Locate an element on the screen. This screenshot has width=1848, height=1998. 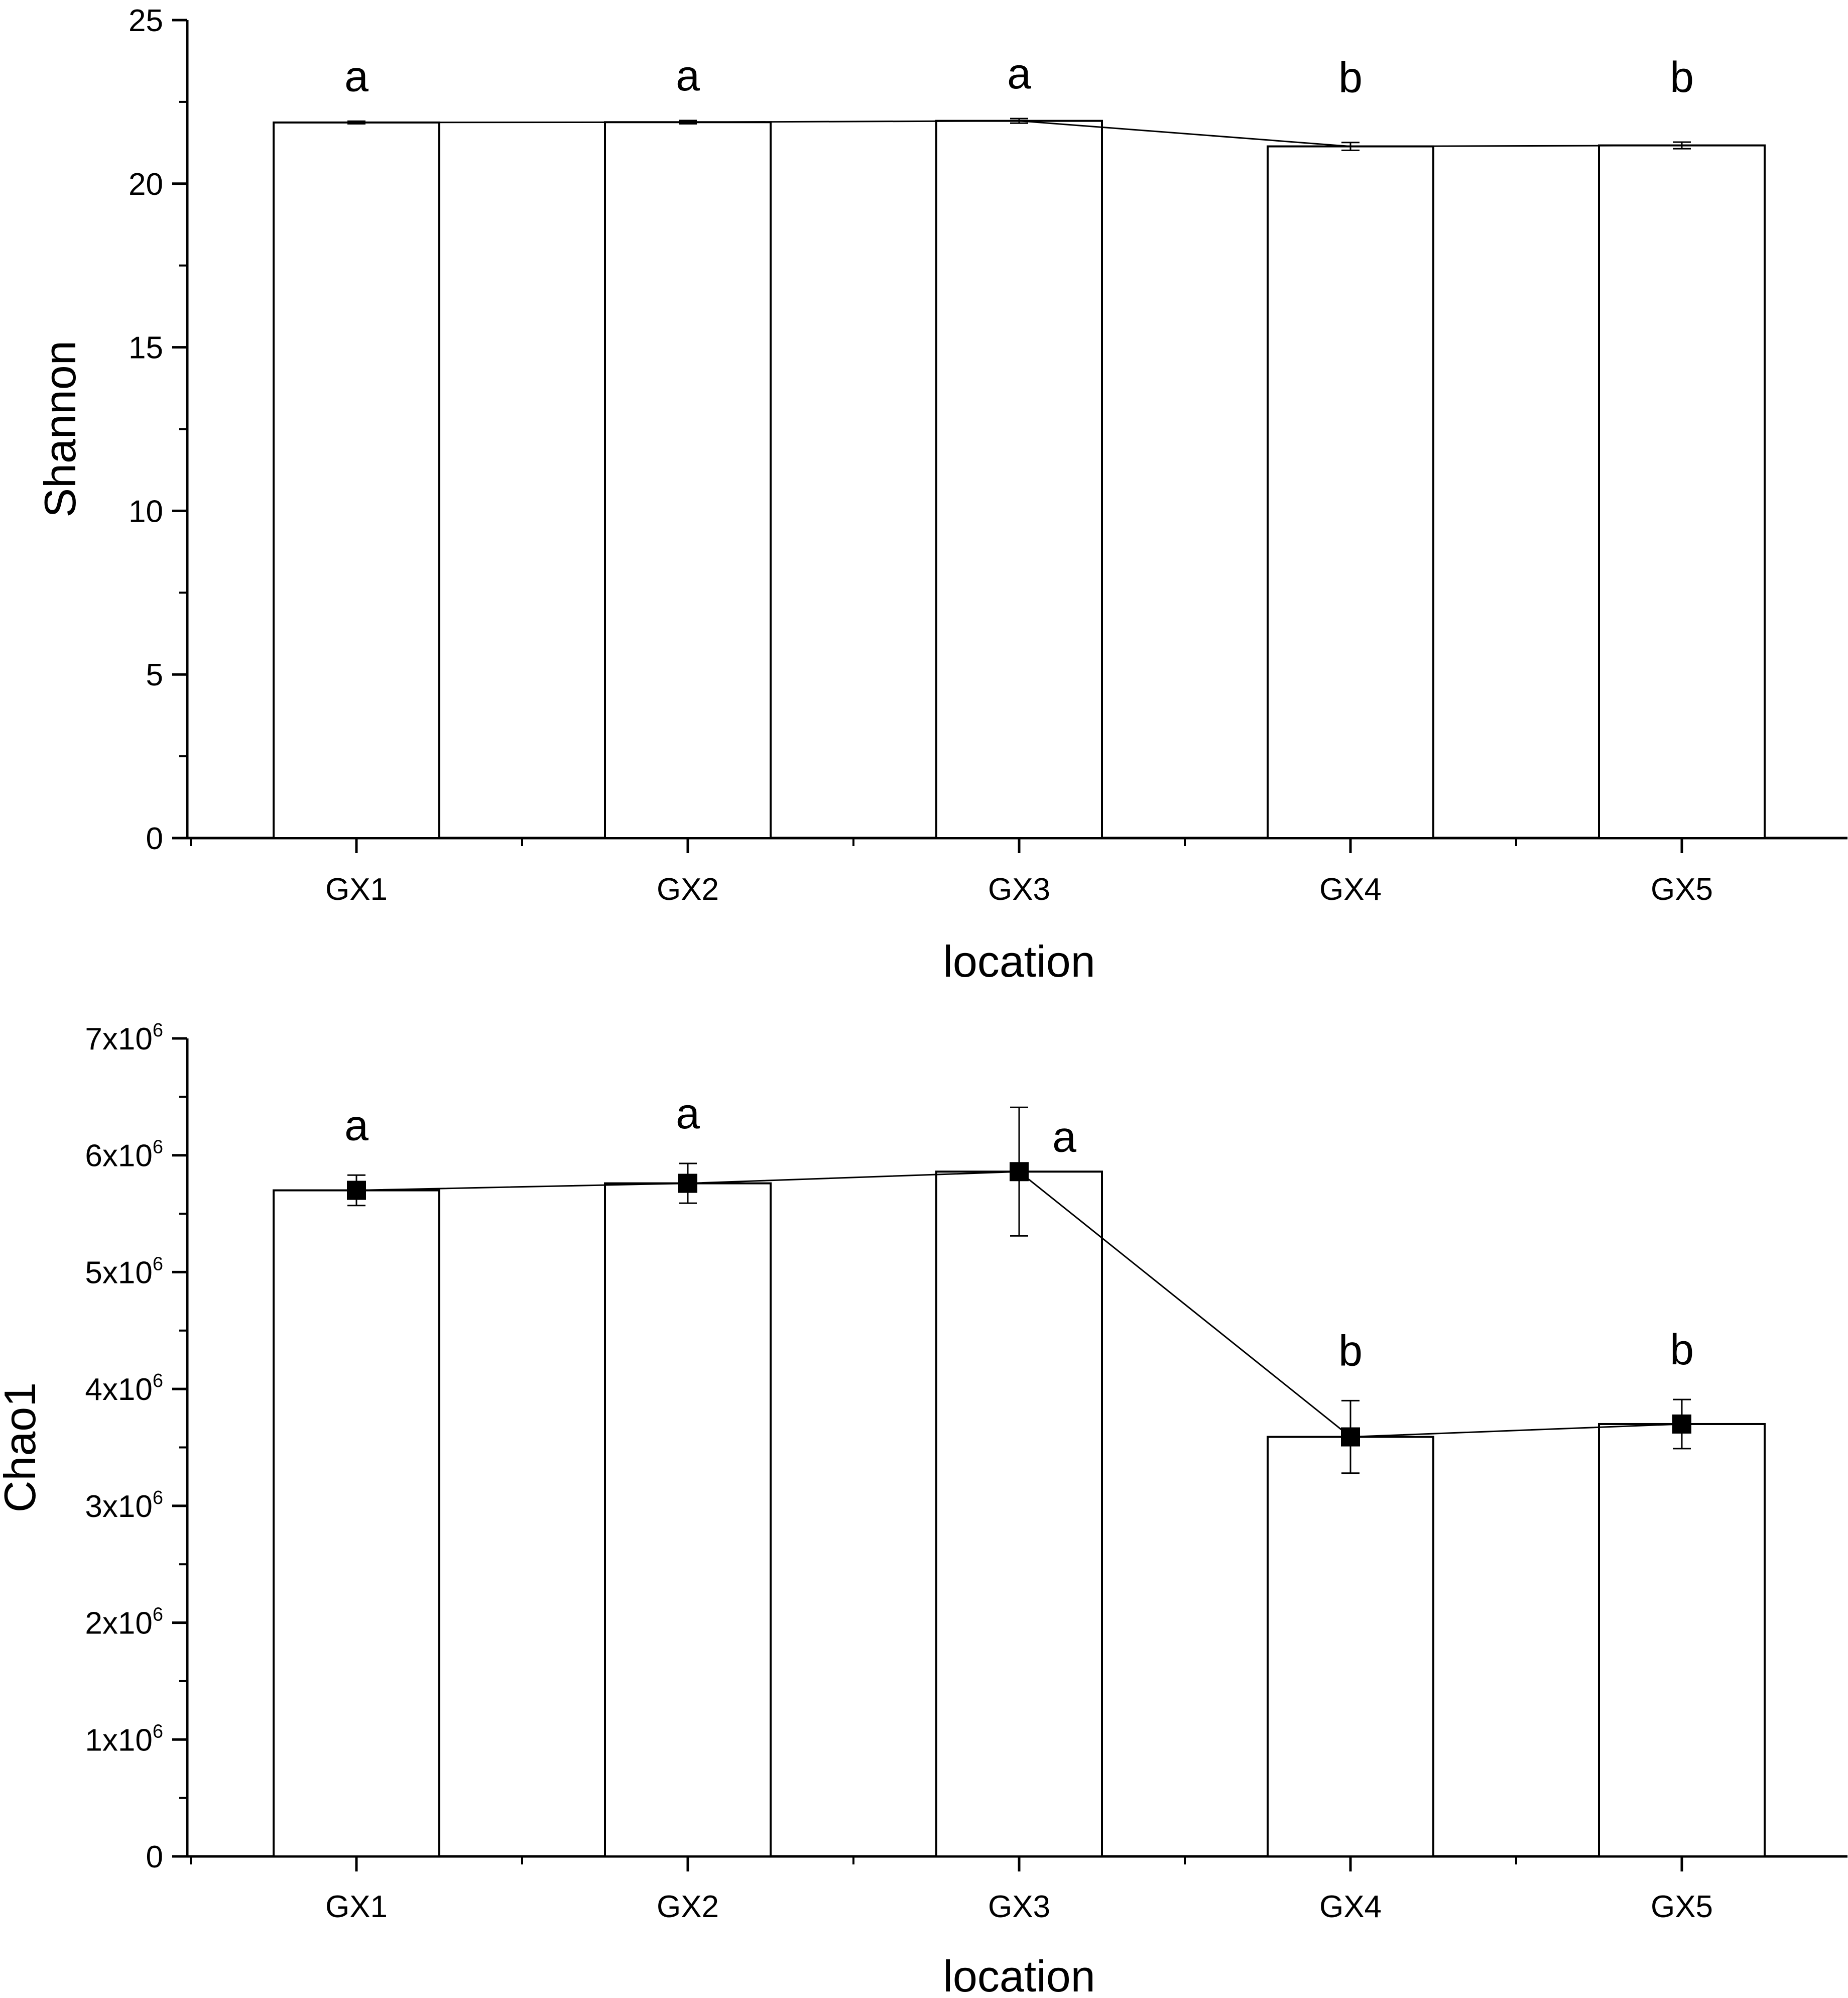
y-tick-label: 20 is located at coordinates (146, 184).